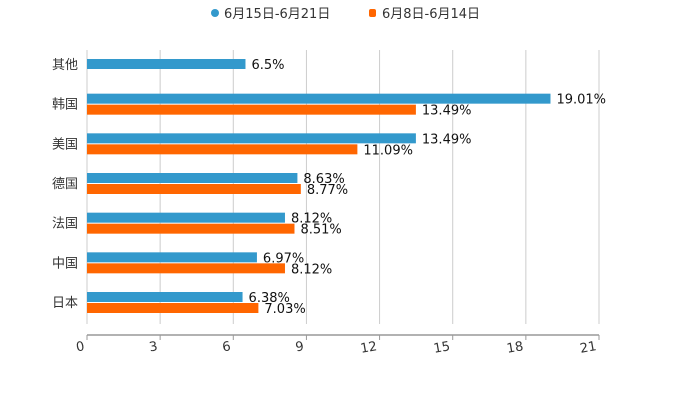 The image size is (700, 404). I want to click on y-category-label: 日本, so click(65, 303).